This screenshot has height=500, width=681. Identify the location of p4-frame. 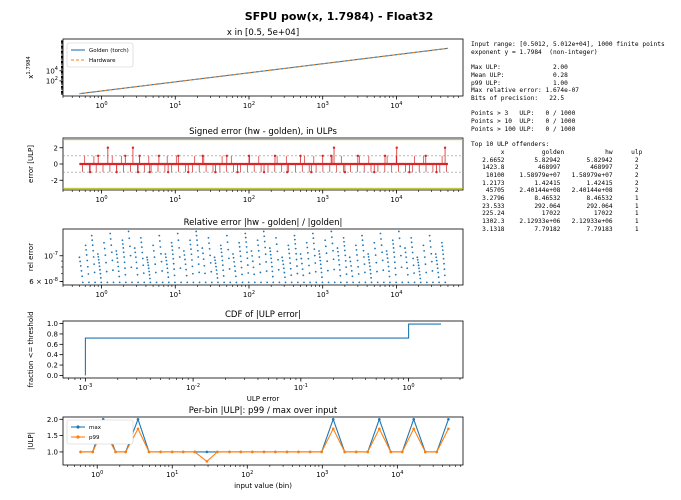
(263, 349).